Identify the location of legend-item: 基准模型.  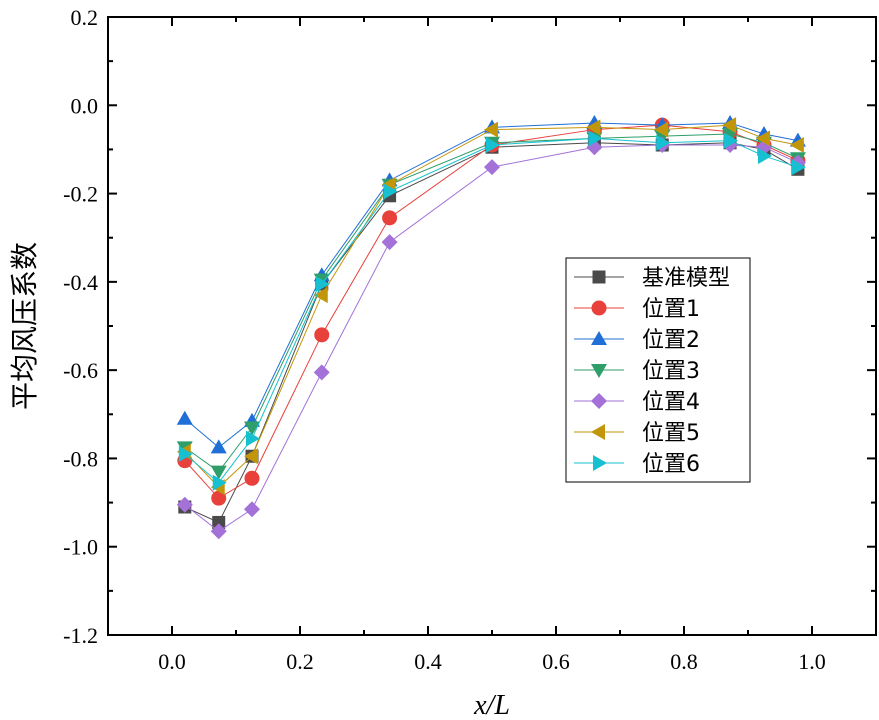
(652, 278).